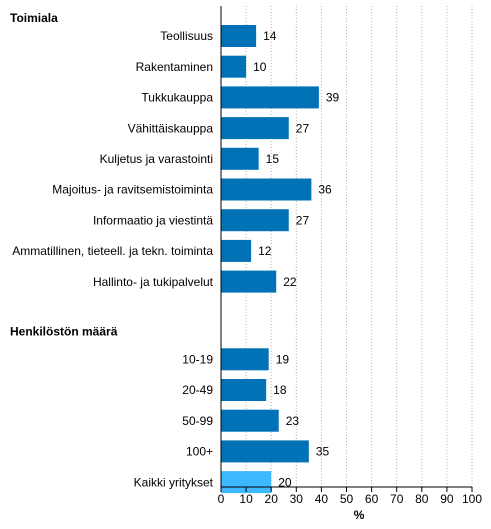 The width and height of the screenshot is (491, 529). What do you see at coordinates (273, 159) in the screenshot?
I see `data-label: 15` at bounding box center [273, 159].